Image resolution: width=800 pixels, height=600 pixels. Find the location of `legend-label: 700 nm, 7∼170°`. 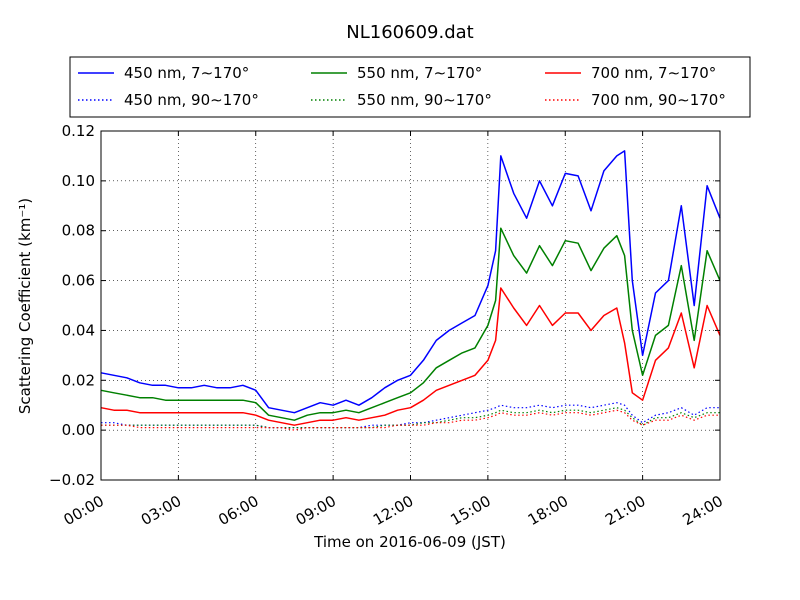

legend-label: 700 nm, 7∼170° is located at coordinates (653, 73).